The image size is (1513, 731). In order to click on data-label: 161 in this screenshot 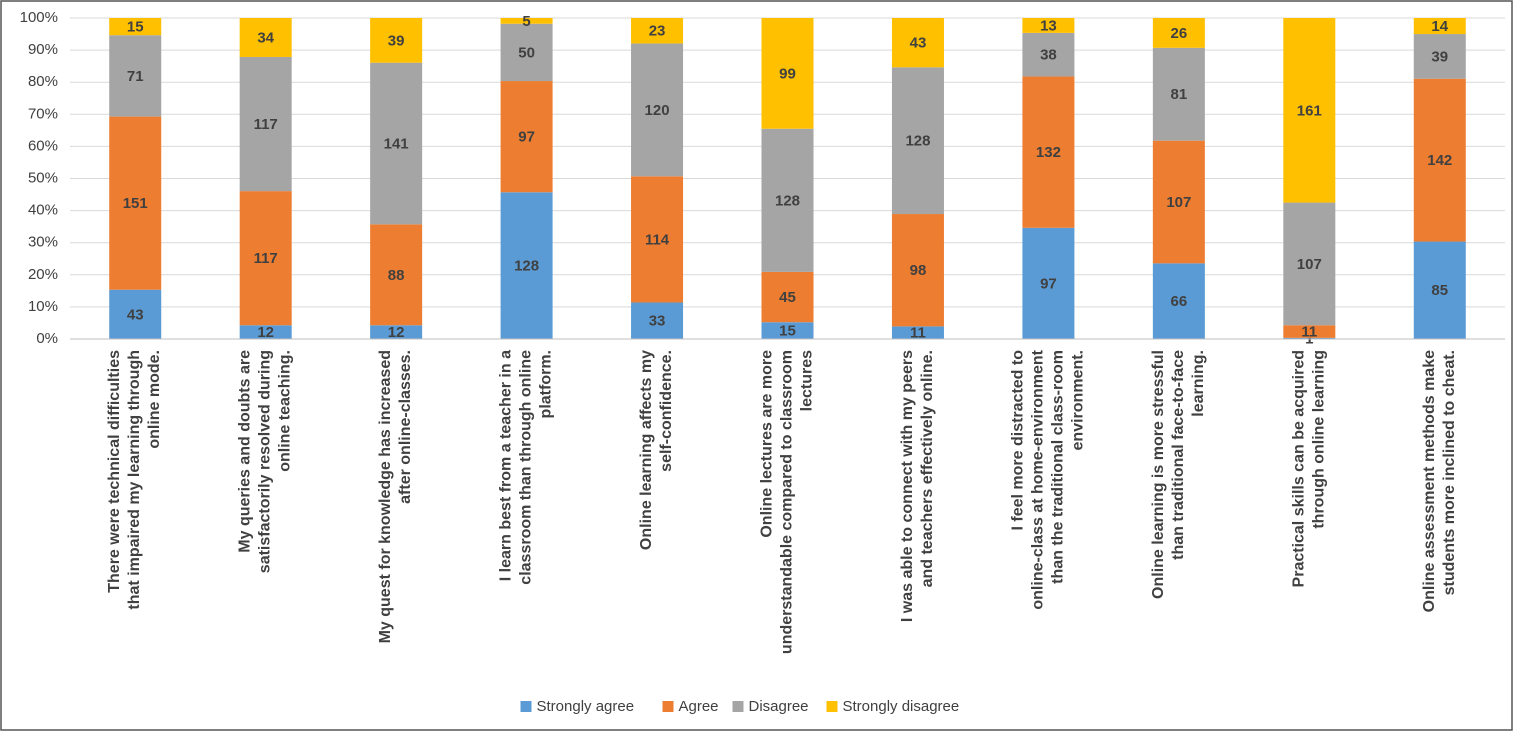, I will do `click(1309, 110)`.